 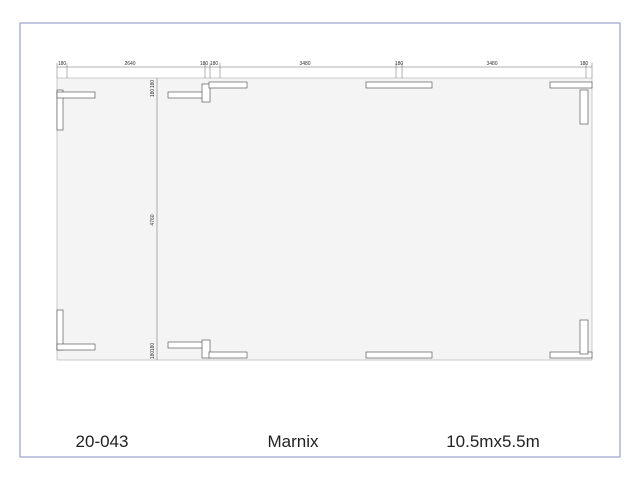 What do you see at coordinates (493, 441) in the screenshot?
I see `size-label: 10.5mx5.5m` at bounding box center [493, 441].